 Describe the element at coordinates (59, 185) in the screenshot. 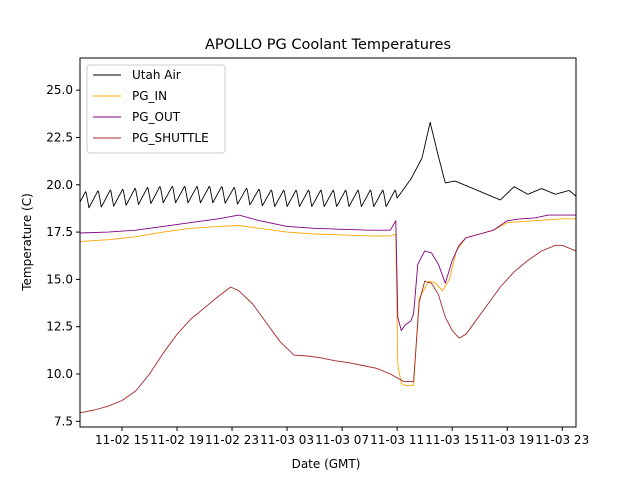

I see `y-tick-label: 20.0` at that location.